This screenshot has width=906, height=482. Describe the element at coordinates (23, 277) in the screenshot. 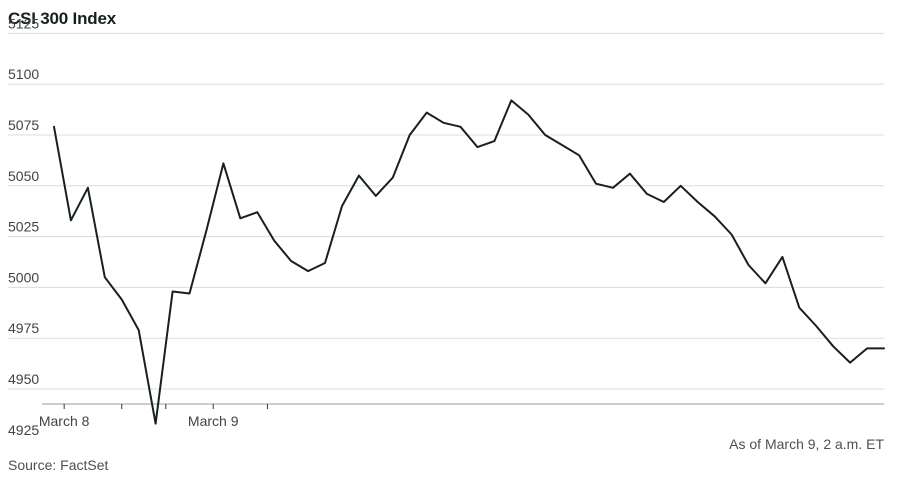

I see `y-tick-label: 5000` at that location.